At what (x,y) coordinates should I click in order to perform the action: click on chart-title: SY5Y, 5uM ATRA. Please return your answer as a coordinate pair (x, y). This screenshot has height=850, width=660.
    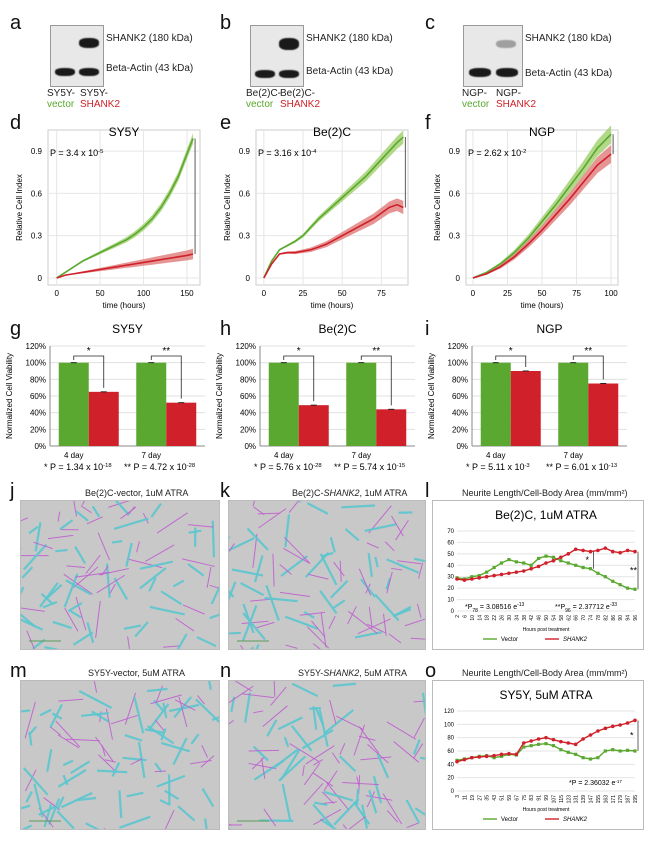
    Looking at the image, I should click on (546, 695).